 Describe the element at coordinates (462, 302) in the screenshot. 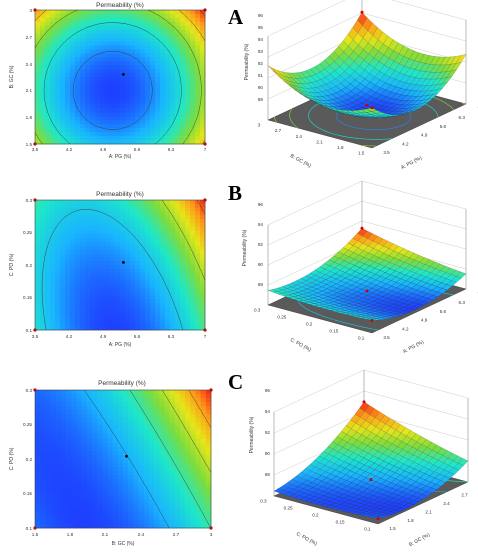

I see `surface-b-xtick: 6.3` at that location.